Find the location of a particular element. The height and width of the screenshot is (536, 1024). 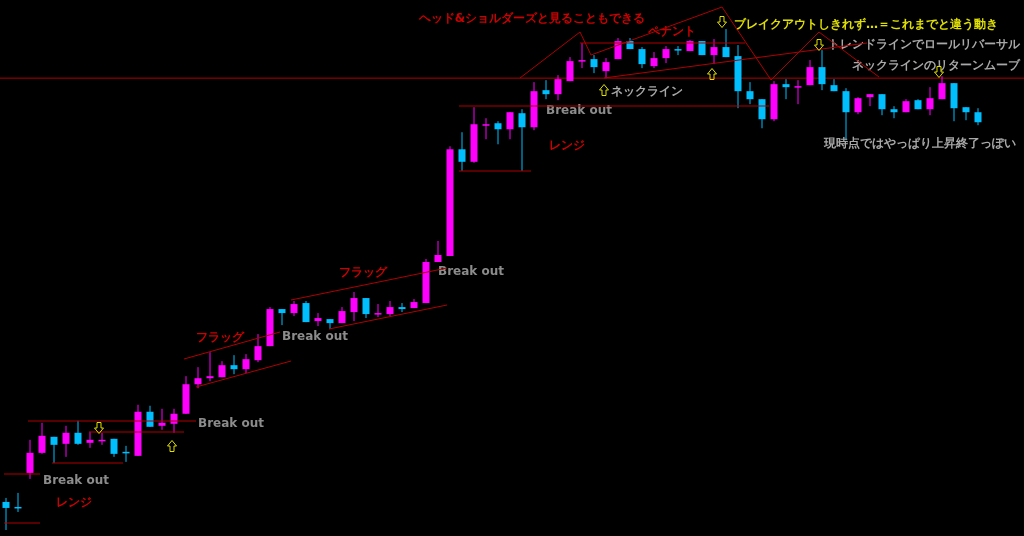

annotation: ブレイクアウトしきれず…＝これまでと違う動き is located at coordinates (866, 24).